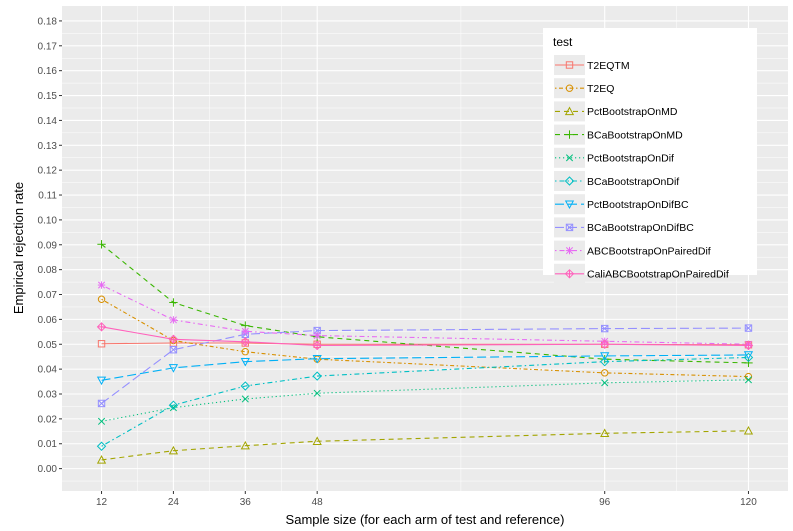  Describe the element at coordinates (632, 112) in the screenshot. I see `legend-label: PctBootstrapOnMD` at that location.